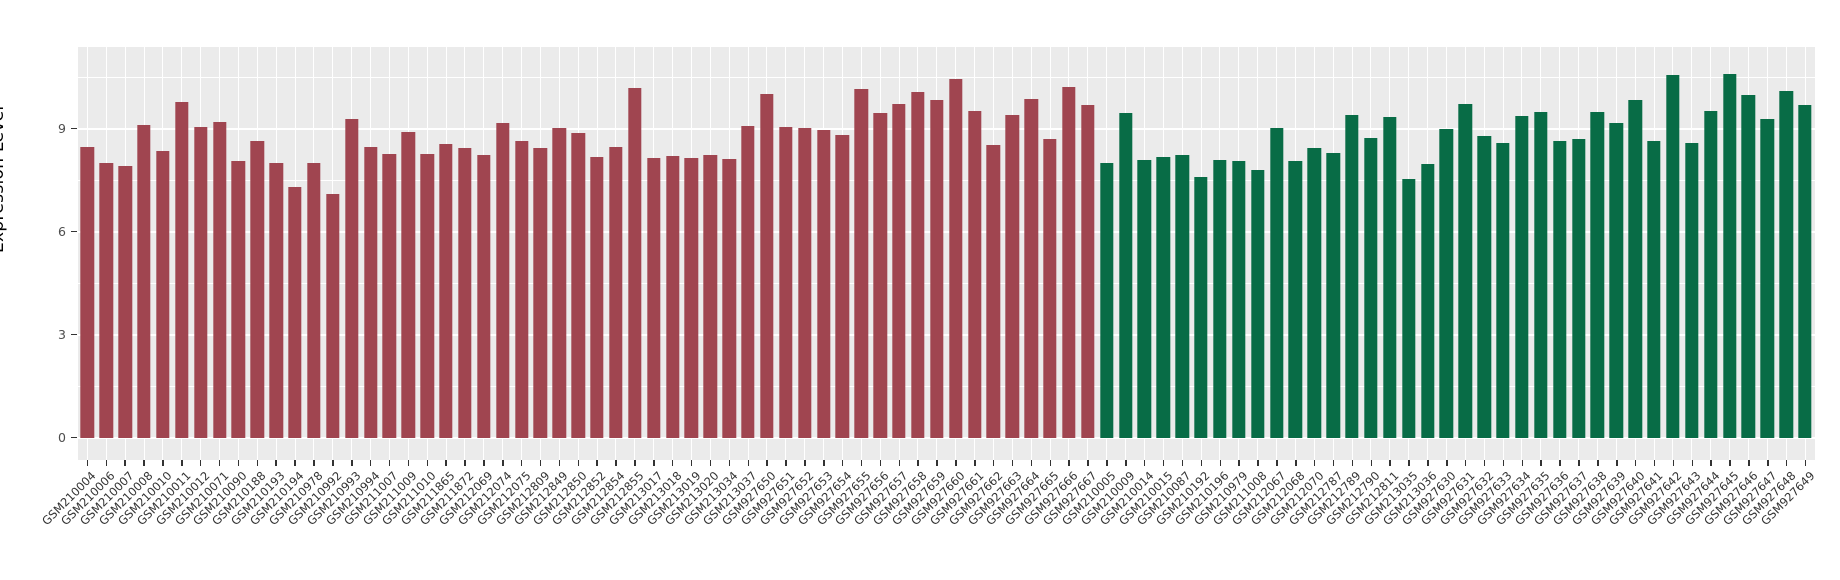 The width and height of the screenshot is (1840, 580). Describe the element at coordinates (257, 289) in the screenshot. I see `bar-GSM210188` at that location.